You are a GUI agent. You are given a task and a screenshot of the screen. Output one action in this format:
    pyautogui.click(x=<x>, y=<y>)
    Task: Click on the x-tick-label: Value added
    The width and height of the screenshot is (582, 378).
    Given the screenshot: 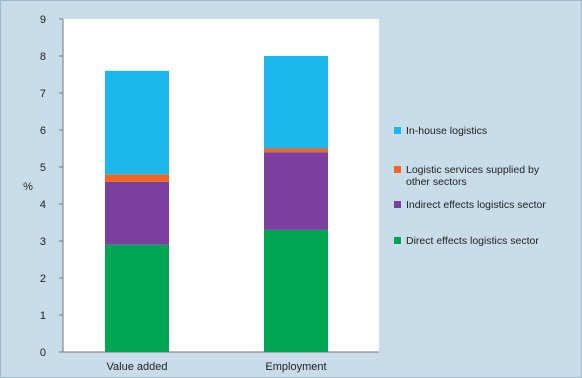 What is the action you would take?
    pyautogui.click(x=137, y=367)
    